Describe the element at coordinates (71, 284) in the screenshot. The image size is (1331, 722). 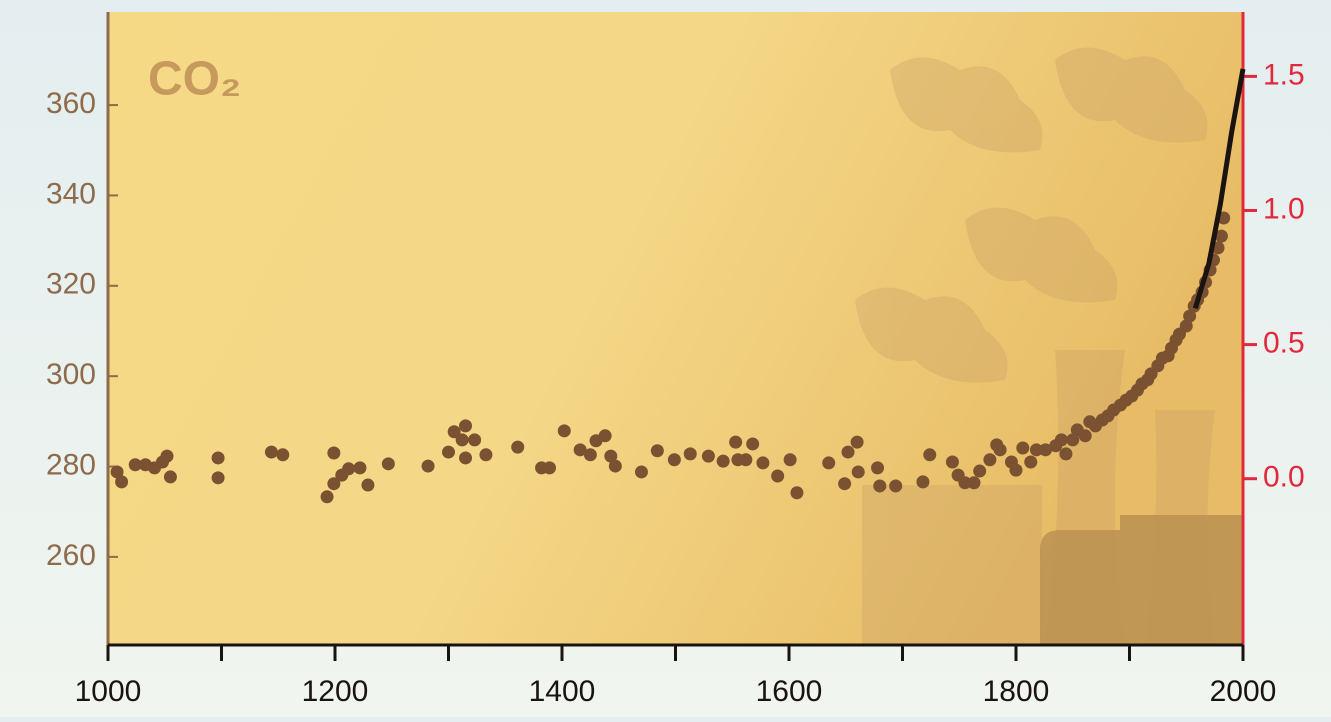
I see `y-tick-label: 320` at that location.